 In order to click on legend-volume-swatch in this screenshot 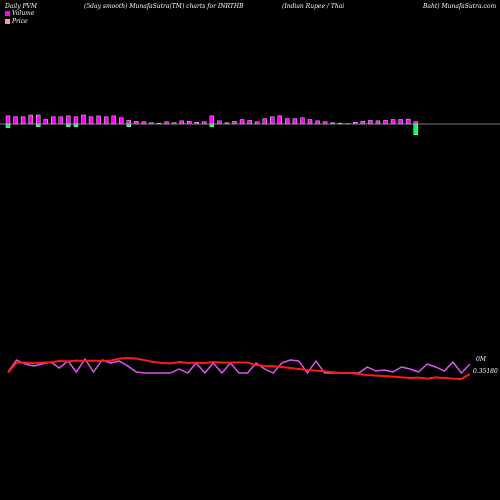, I will do `click(7, 13)`.